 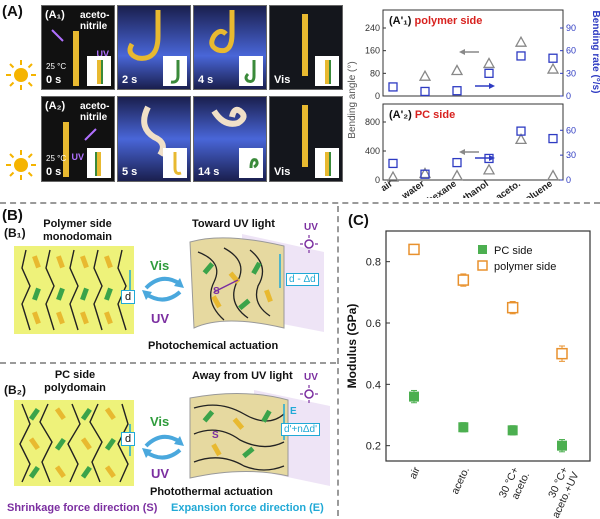 I want to click on photo-a1-0s: (A₁) aceto-nitrile UV 25 °C 0 s, so click(x=78, y=47).